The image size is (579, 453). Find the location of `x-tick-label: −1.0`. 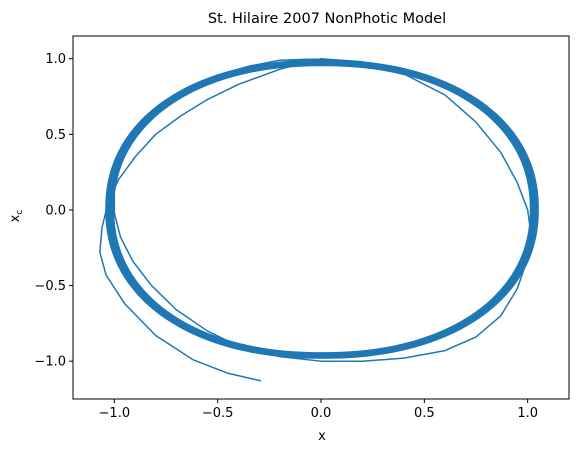

x-tick-label: −1.0 is located at coordinates (115, 413).